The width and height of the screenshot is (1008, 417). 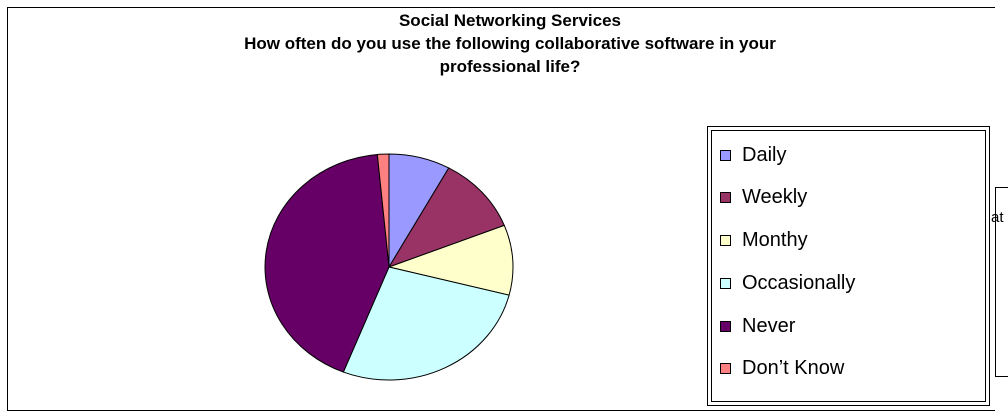 I want to click on background-rule-top, so click(x=1001, y=187).